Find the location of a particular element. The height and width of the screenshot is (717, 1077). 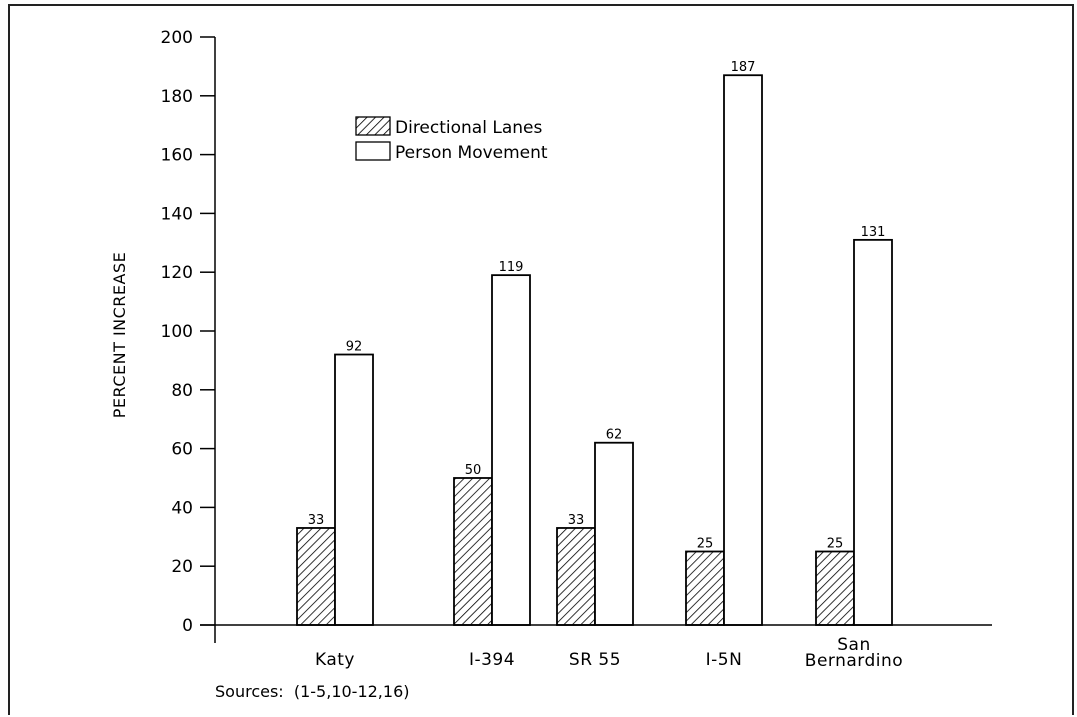

x-category-label: I-5N is located at coordinates (724, 660).